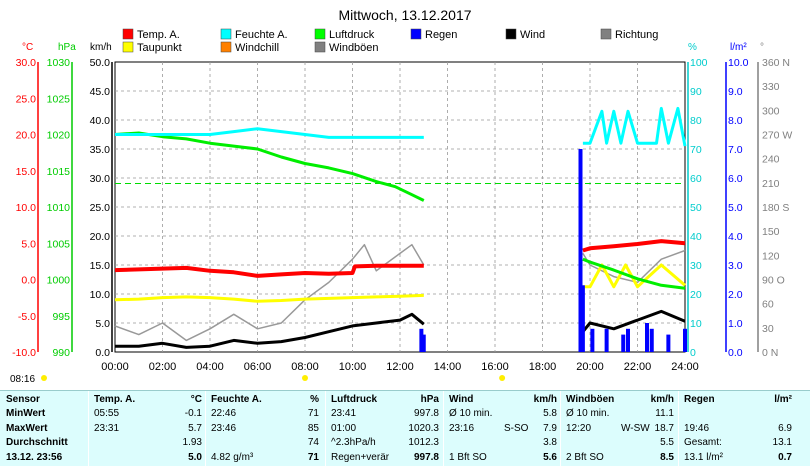 Image resolution: width=810 pixels, height=466 pixels. I want to click on table-value: 6.9, so click(738, 428).